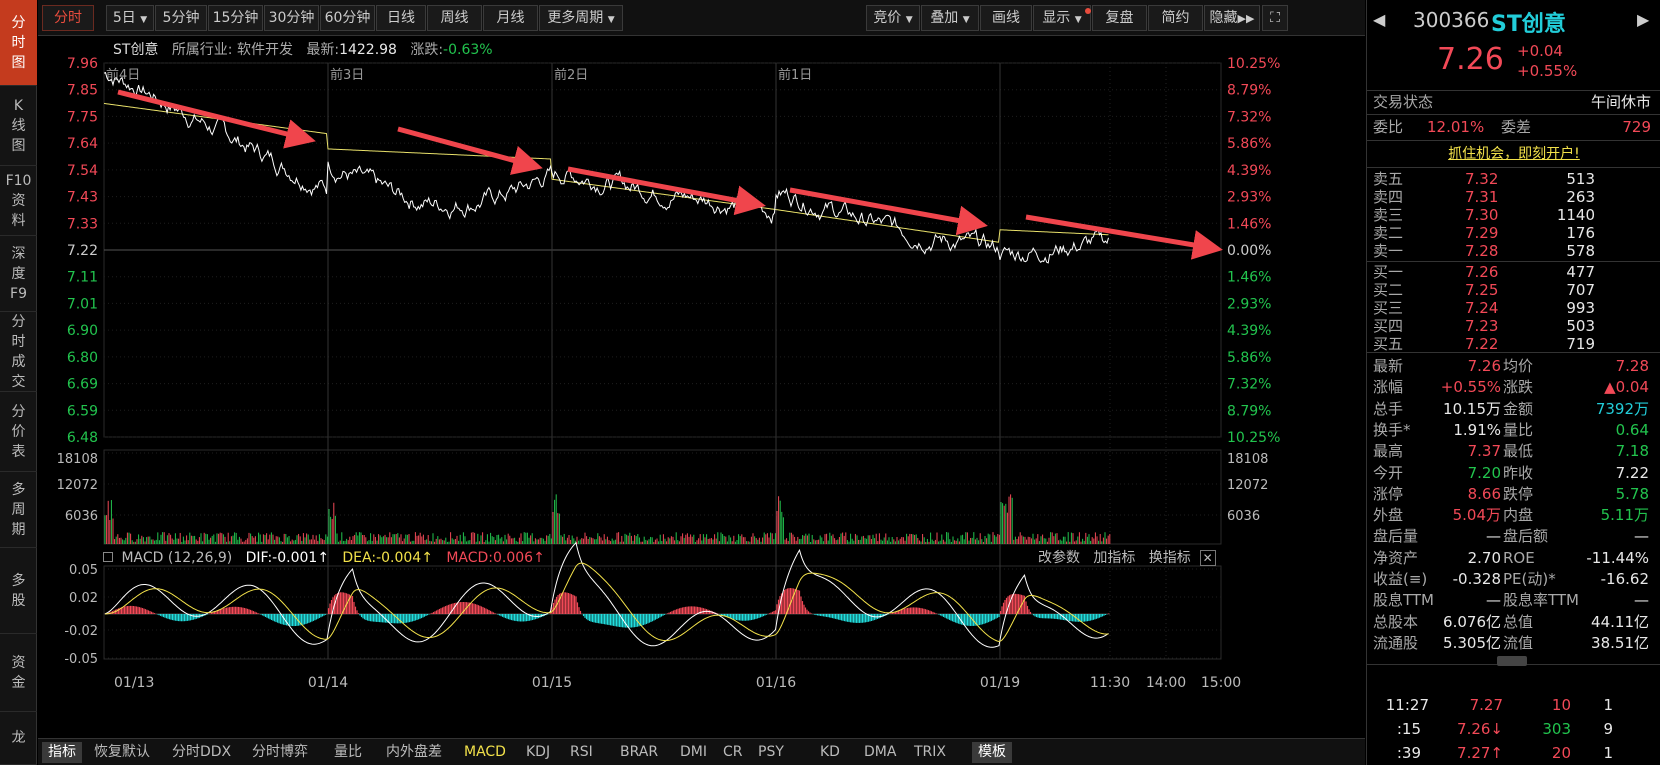 This screenshot has height=765, width=1660. What do you see at coordinates (693, 752) in the screenshot?
I see `indicator-tab-10: DMI` at bounding box center [693, 752].